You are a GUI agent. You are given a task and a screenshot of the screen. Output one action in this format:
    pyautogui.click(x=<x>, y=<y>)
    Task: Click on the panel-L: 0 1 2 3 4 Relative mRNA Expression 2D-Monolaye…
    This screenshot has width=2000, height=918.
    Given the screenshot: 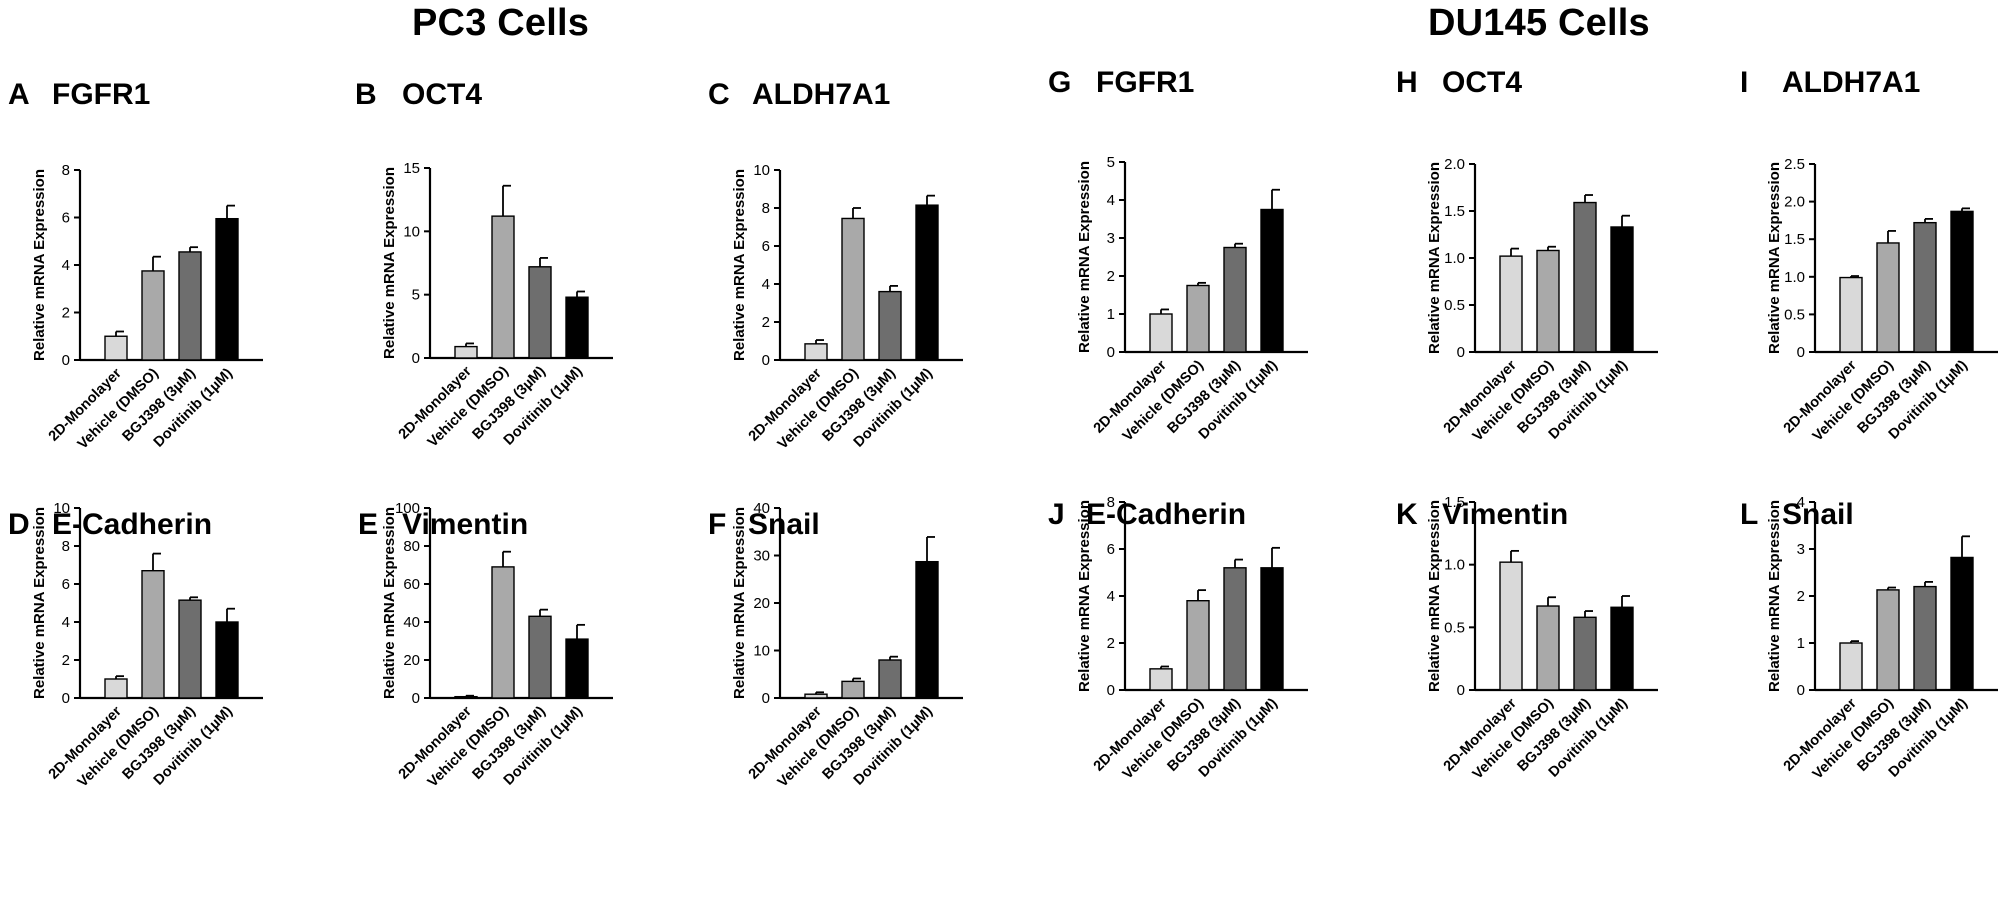 What is the action you would take?
    pyautogui.click(x=1865, y=686)
    